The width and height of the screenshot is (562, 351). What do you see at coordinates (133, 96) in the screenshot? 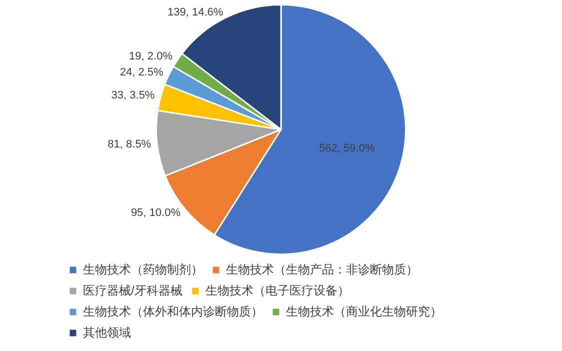
I see `data-label: 33, 3.5%` at bounding box center [133, 96].